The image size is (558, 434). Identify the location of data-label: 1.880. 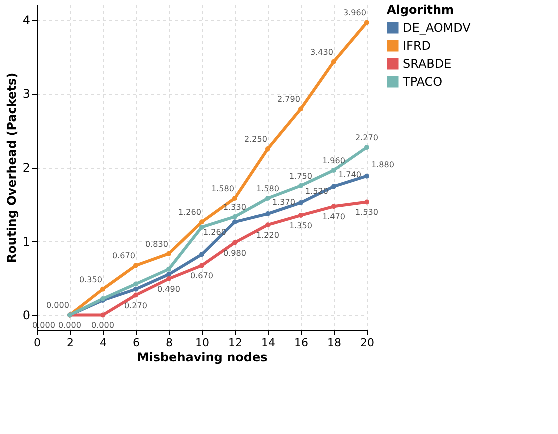
(383, 165).